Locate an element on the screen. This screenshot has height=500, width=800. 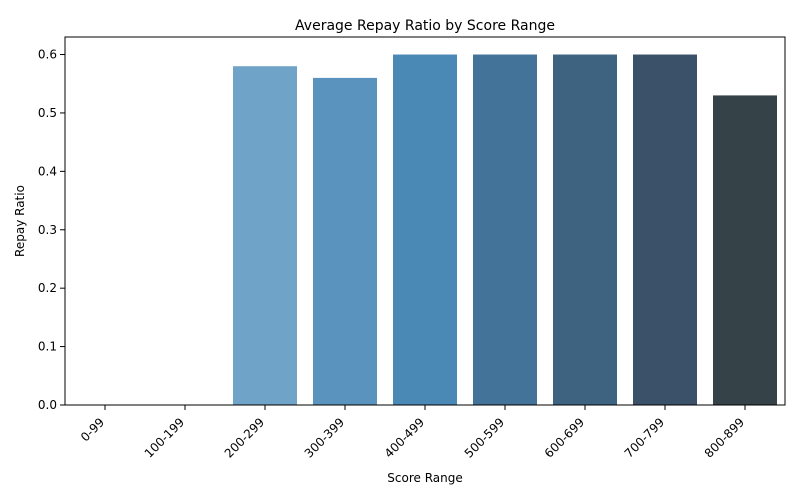
y-tick-label: 0.0 is located at coordinates (47, 405).